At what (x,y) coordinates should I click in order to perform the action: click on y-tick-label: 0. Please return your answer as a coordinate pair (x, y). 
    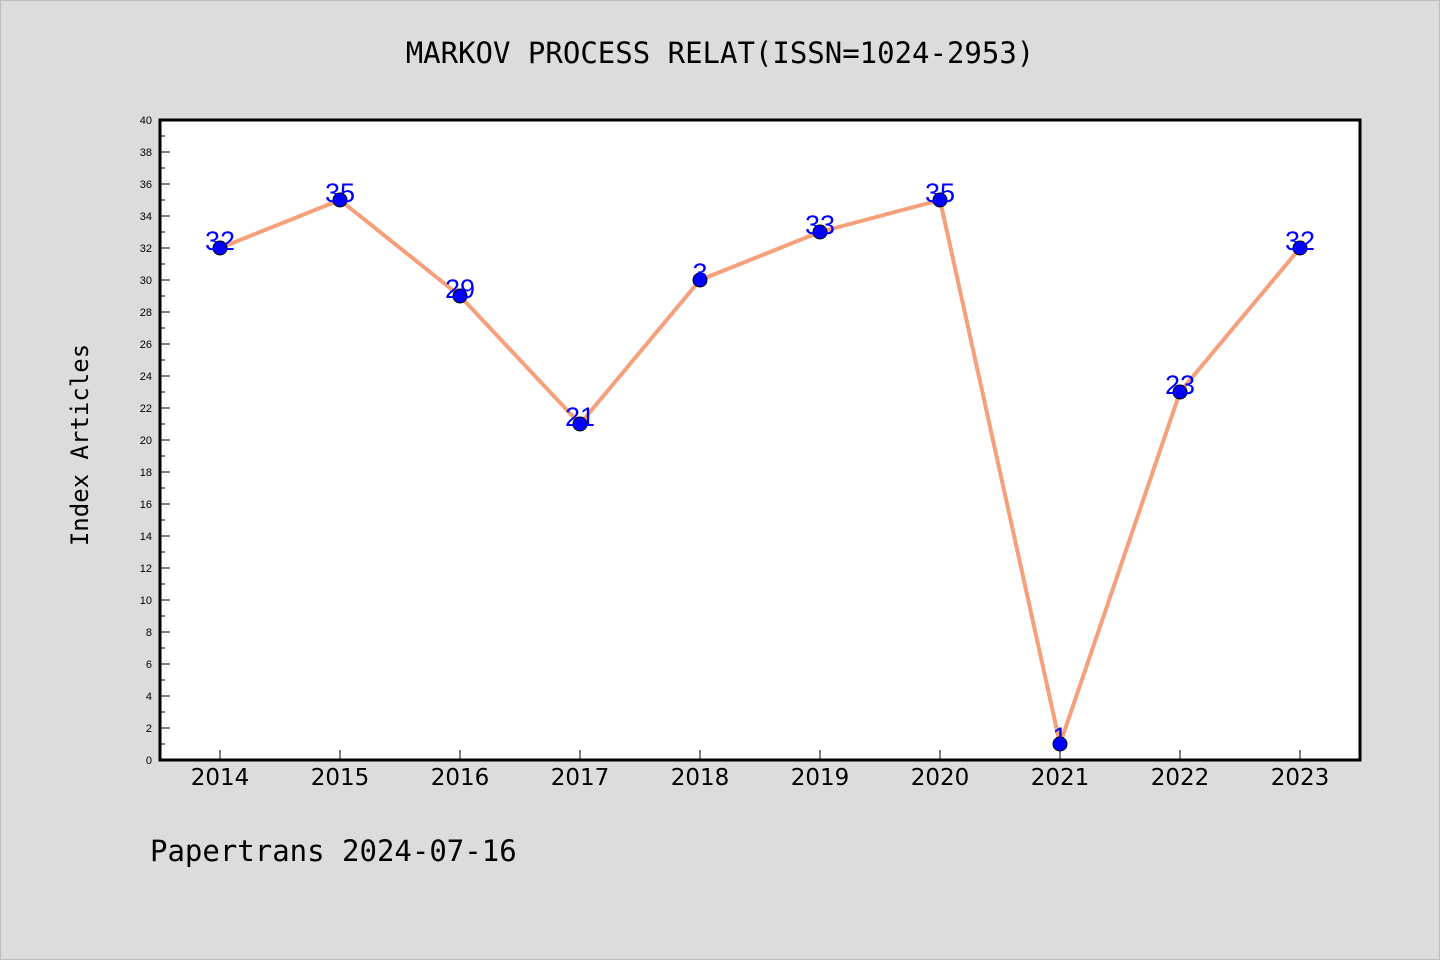
    Looking at the image, I should click on (149, 761).